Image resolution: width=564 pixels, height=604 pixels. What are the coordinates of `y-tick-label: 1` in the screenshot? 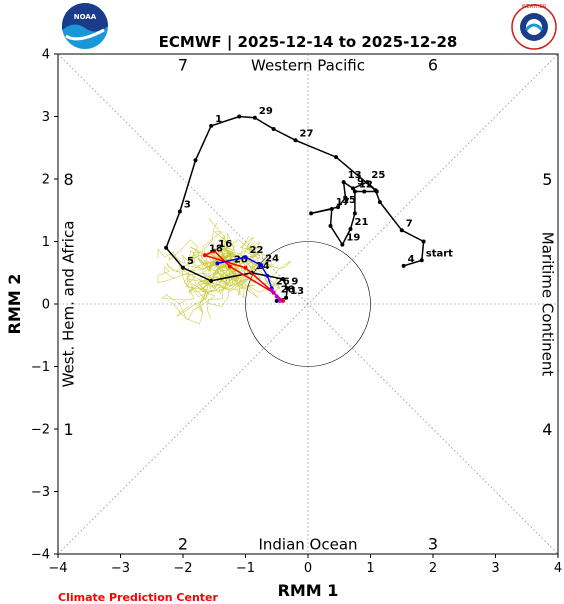 It's located at (46, 242).